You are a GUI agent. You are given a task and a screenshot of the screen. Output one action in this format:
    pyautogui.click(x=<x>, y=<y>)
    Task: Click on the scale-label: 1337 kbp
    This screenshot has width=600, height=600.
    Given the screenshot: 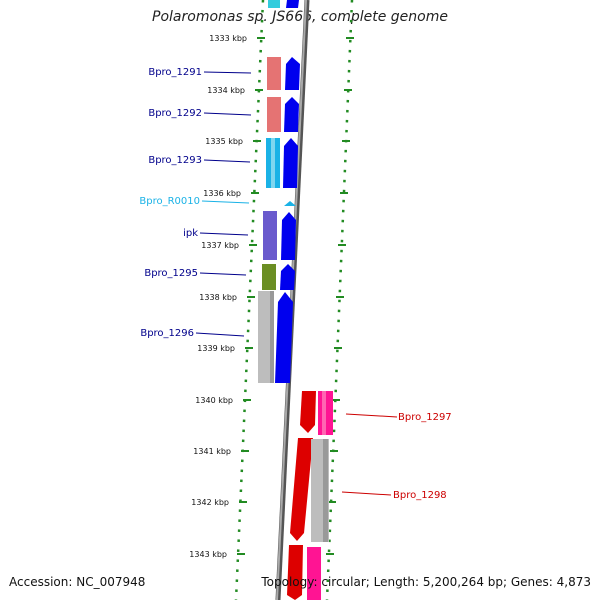 What is the action you would take?
    pyautogui.click(x=220, y=245)
    